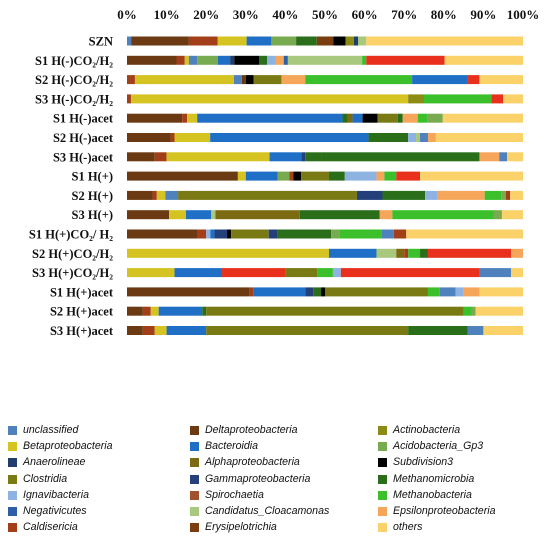  Describe the element at coordinates (74, 61) in the screenshot. I see `category-label: S1 H(-)CO₂/H₂` at that location.